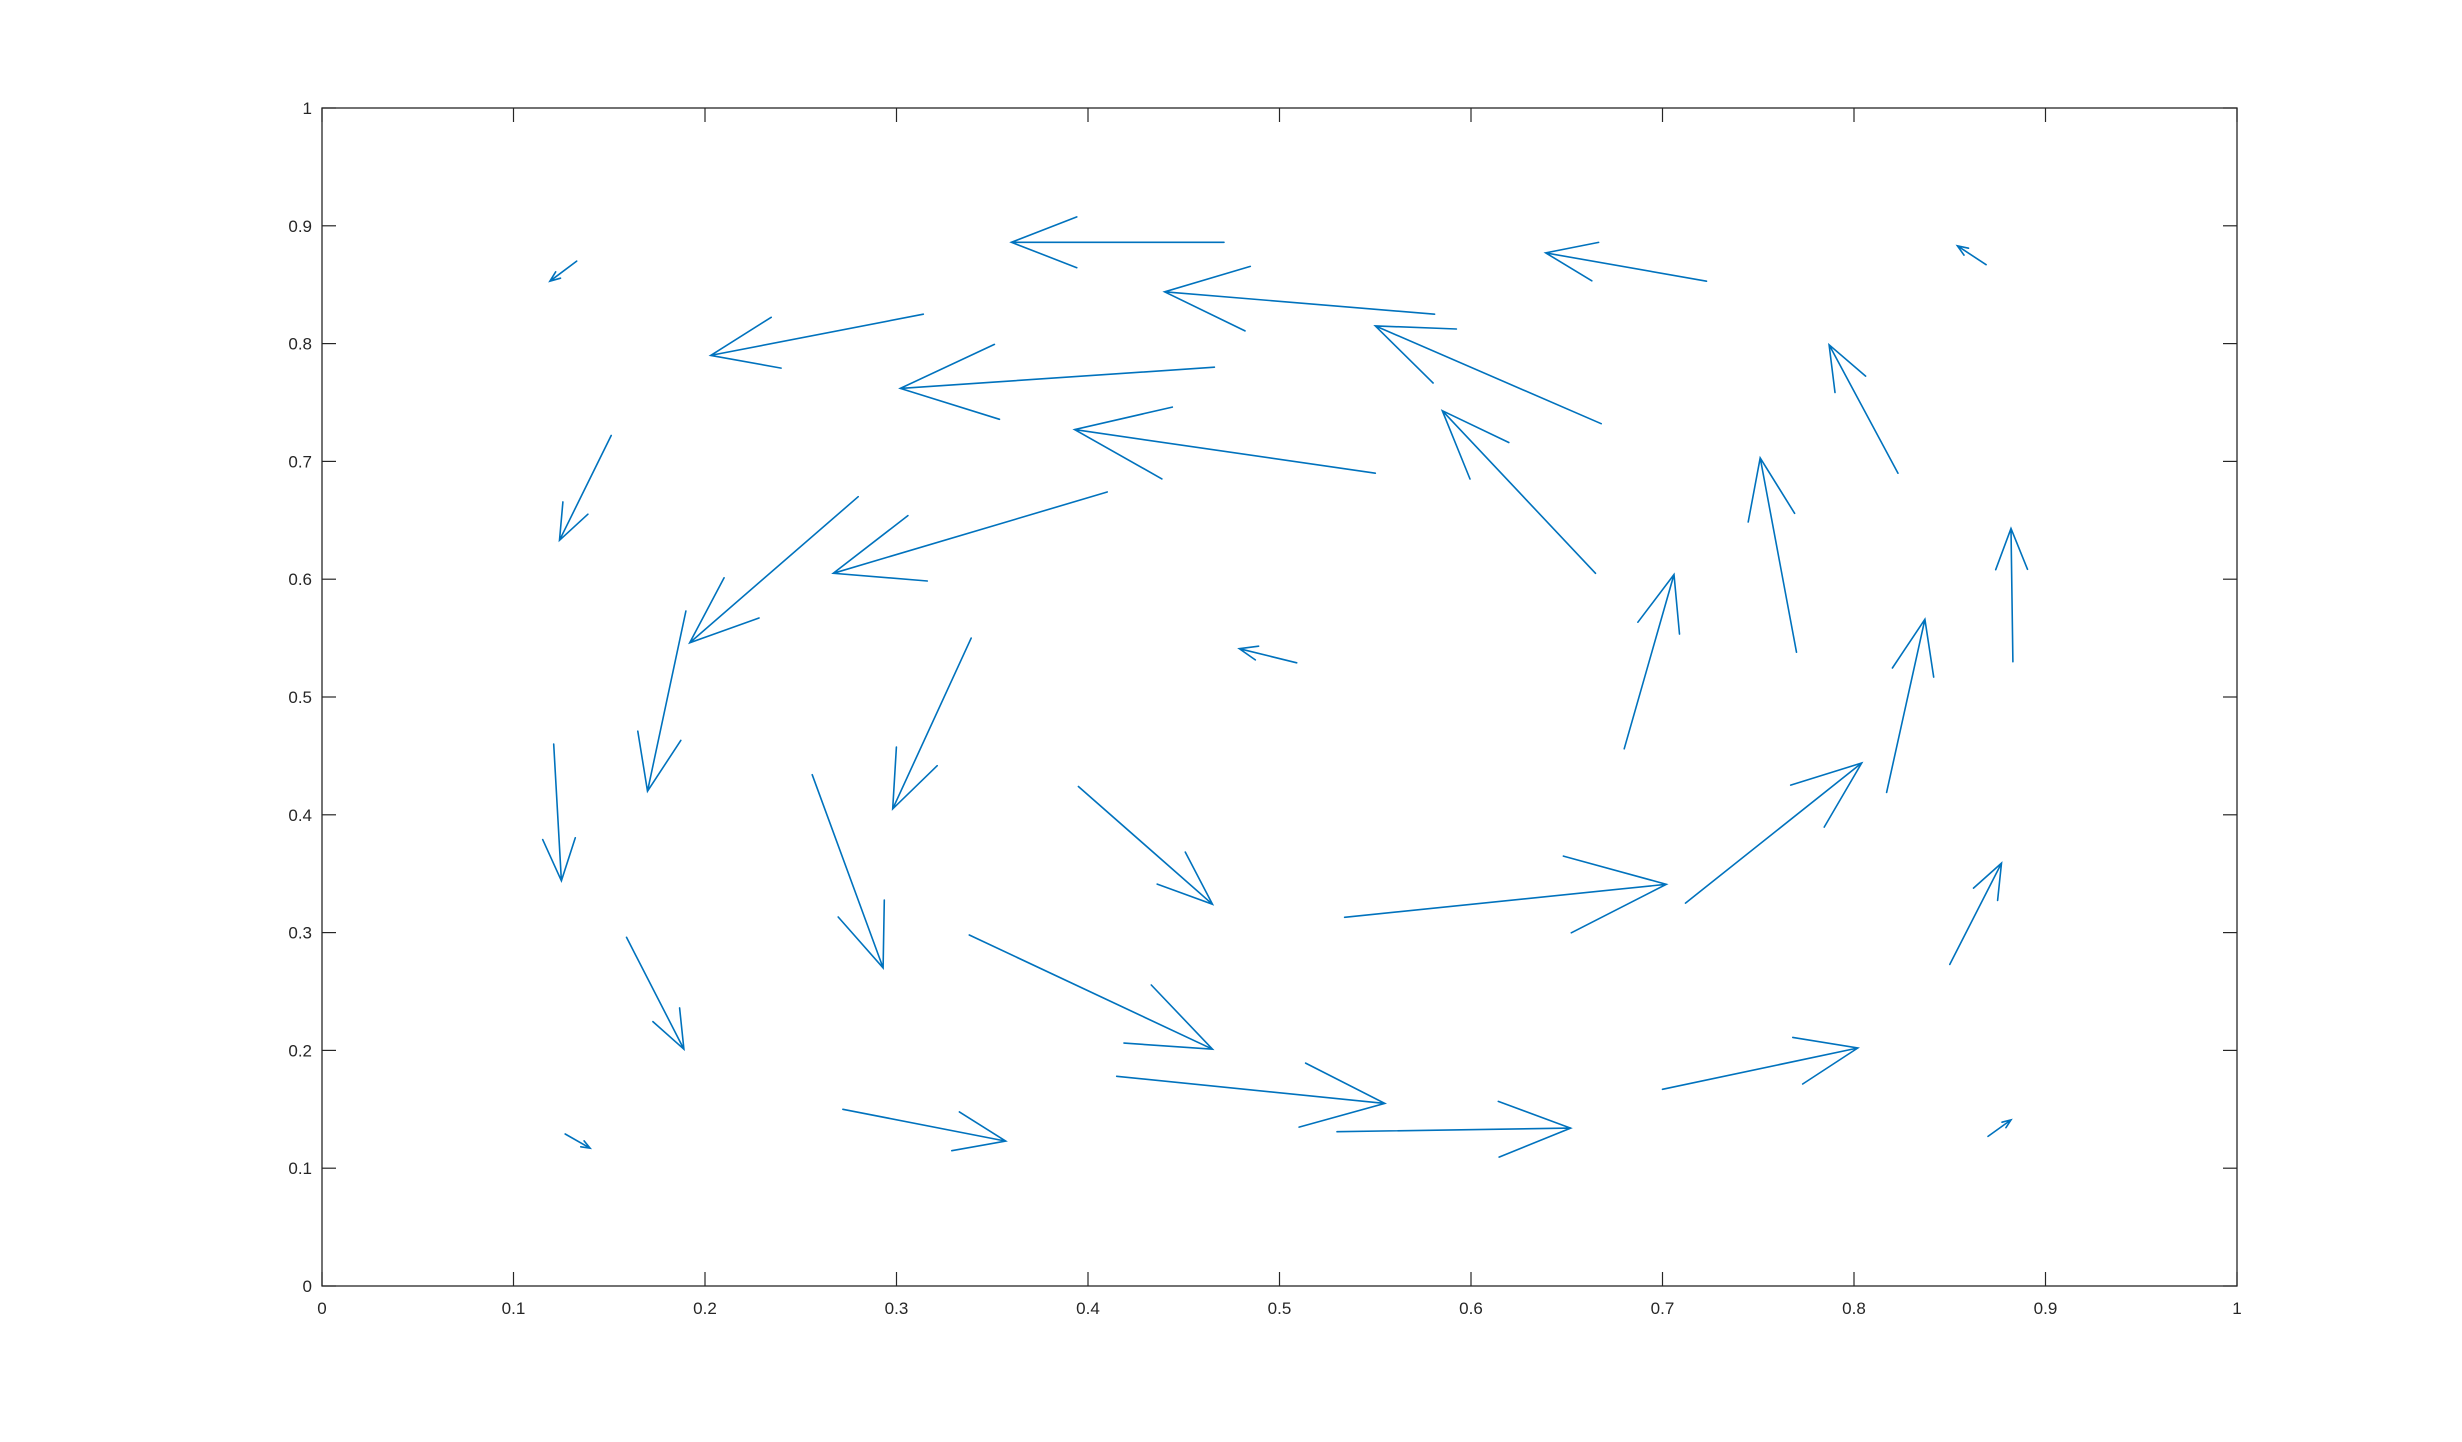 Image resolution: width=2462 pixels, height=1442 pixels. Describe the element at coordinates (705, 1308) in the screenshot. I see `x-tick-label: 0.2` at that location.